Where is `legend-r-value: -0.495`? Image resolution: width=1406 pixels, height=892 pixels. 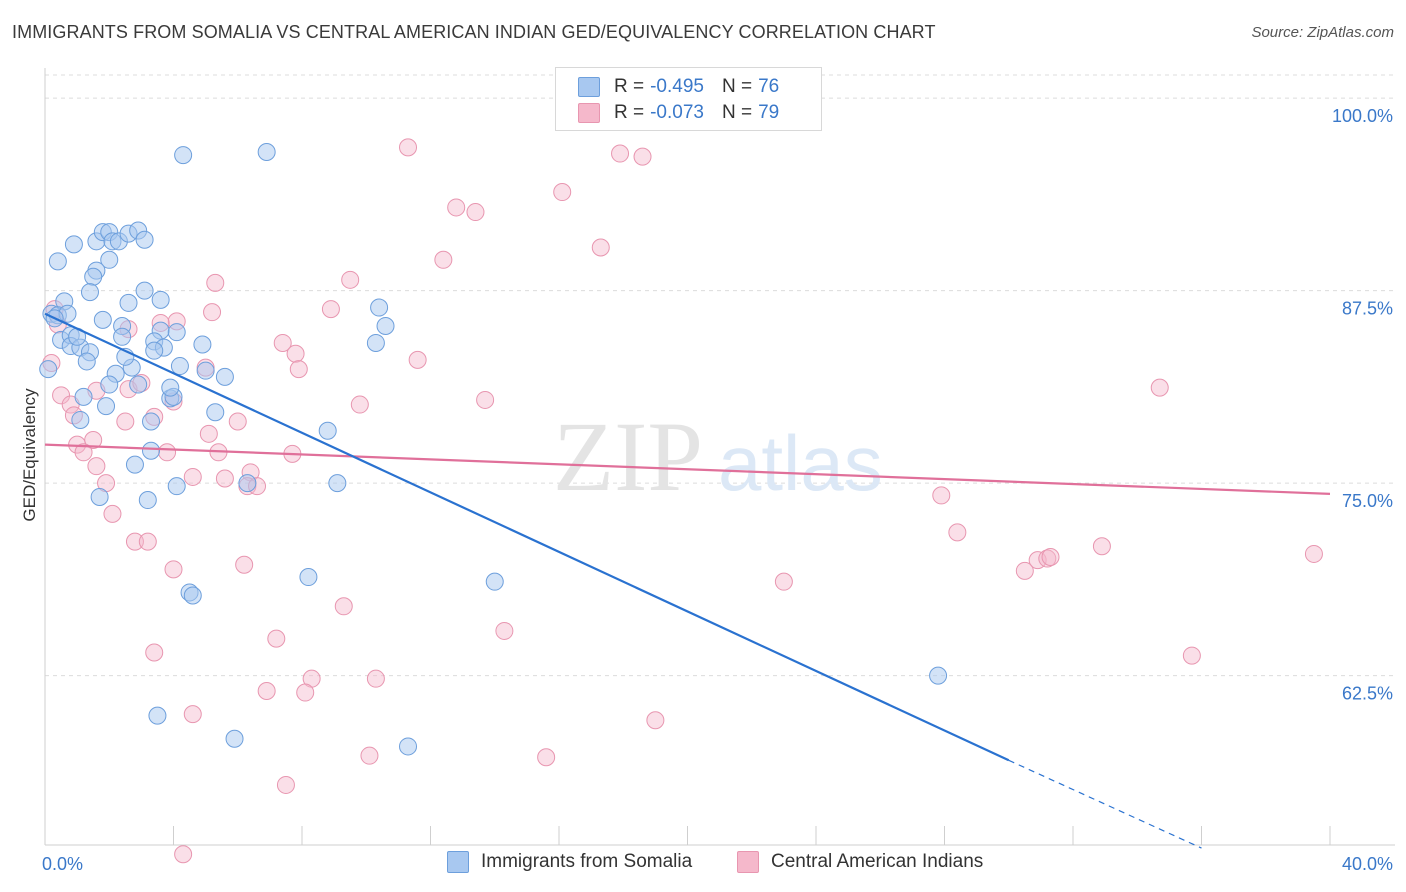
legend-r-value: -0.495 is located at coordinates (677, 86).